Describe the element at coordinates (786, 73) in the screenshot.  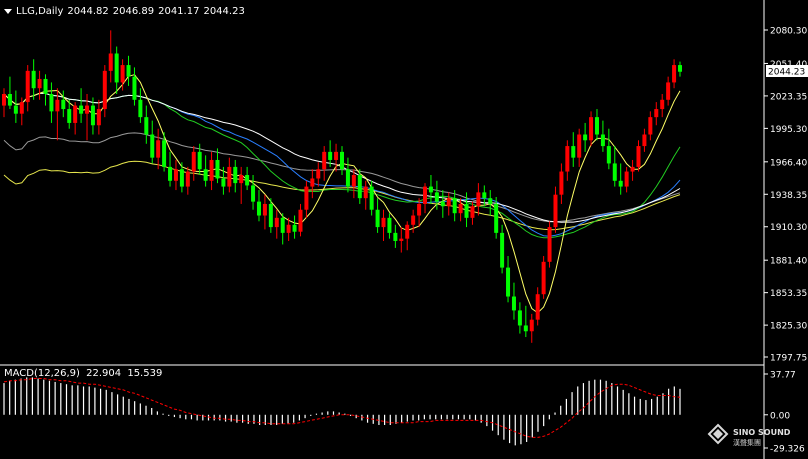
I see `current-price-label: 2044.23` at that location.